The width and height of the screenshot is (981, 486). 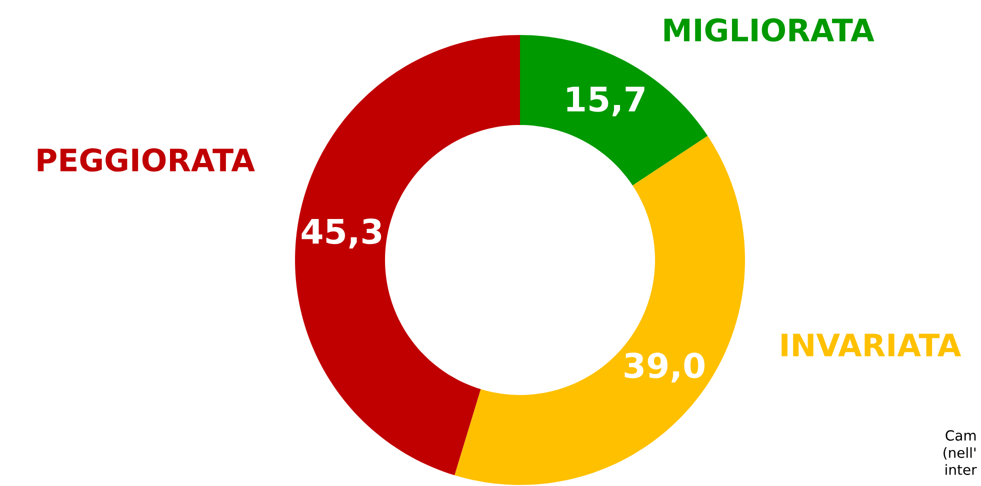 I want to click on data-label: 45,3, so click(x=342, y=233).